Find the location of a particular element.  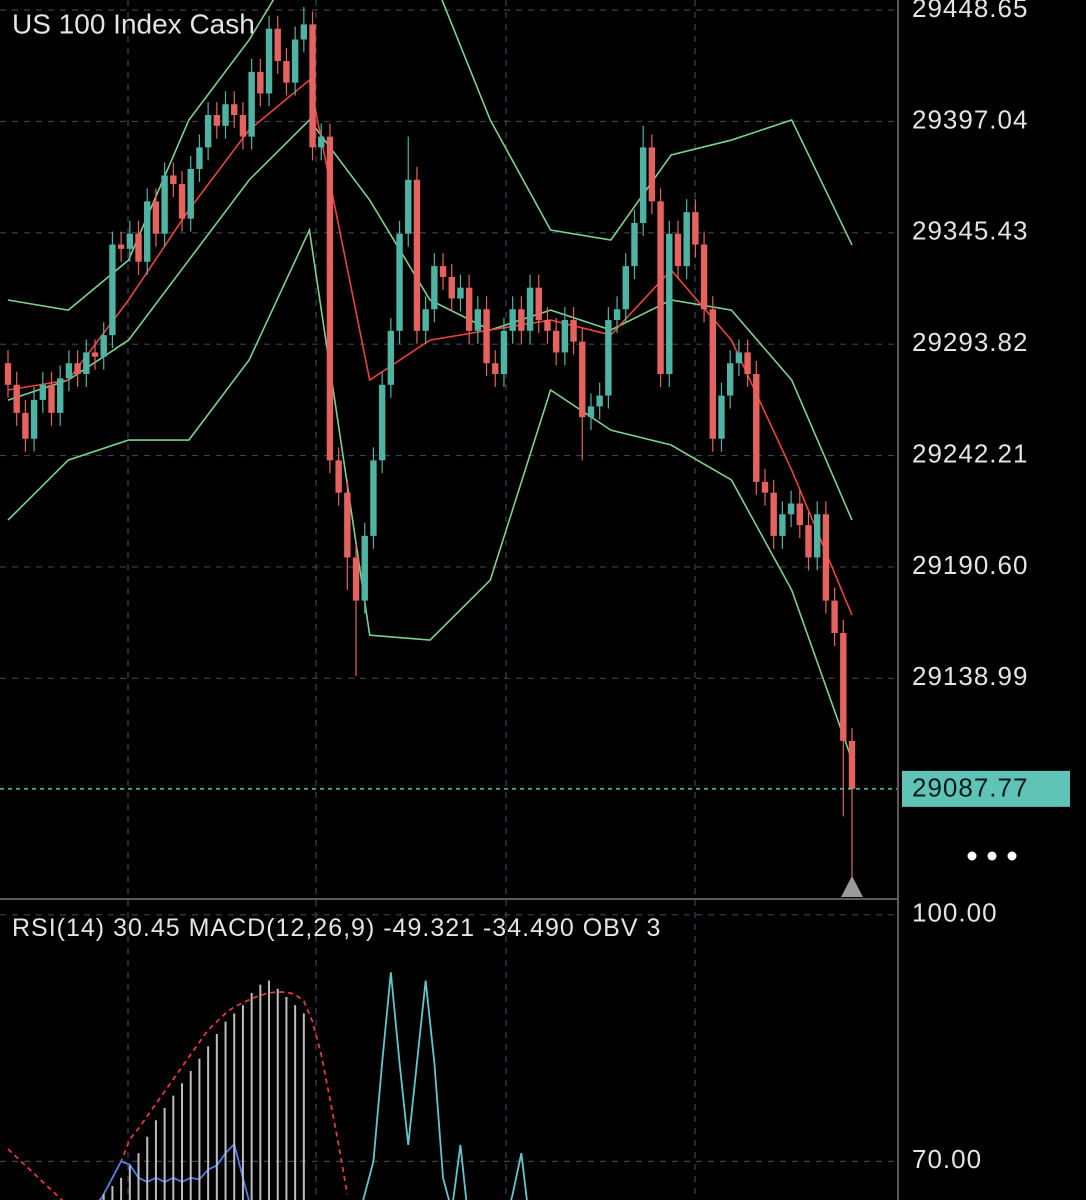

y-tick-label: 29448.65 is located at coordinates (970, 11).